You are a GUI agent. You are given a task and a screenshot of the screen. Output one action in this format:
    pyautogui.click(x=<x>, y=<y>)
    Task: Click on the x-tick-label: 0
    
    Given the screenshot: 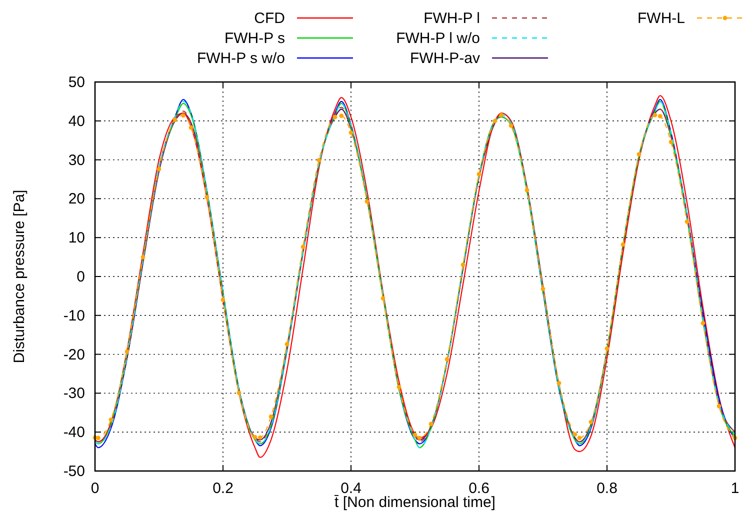 What is the action you would take?
    pyautogui.click(x=95, y=488)
    